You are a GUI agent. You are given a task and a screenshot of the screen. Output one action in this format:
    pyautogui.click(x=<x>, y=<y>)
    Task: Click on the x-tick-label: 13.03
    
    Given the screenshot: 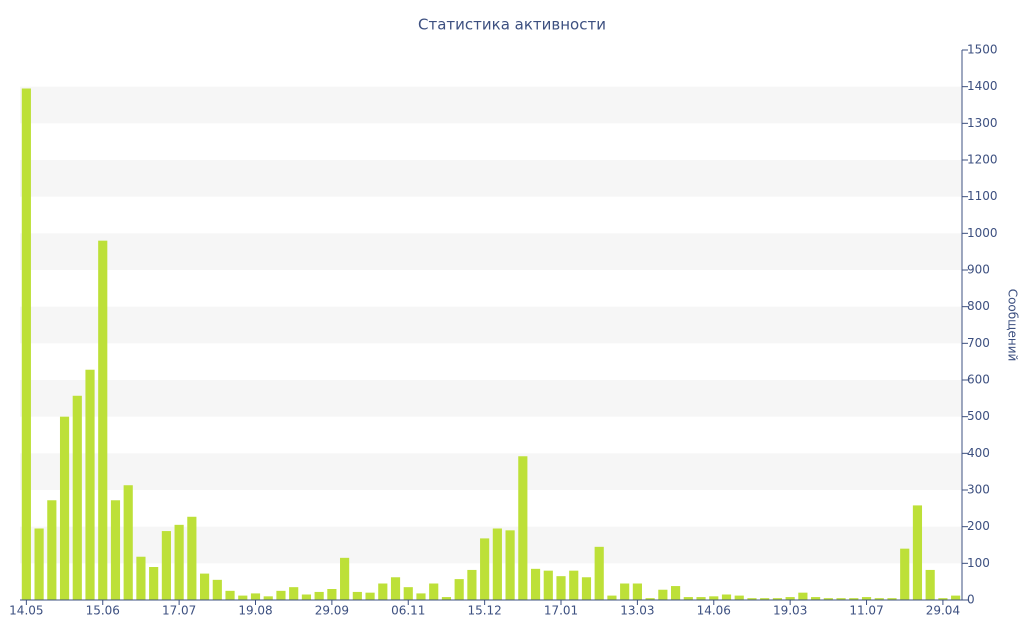 What is the action you would take?
    pyautogui.click(x=637, y=611)
    